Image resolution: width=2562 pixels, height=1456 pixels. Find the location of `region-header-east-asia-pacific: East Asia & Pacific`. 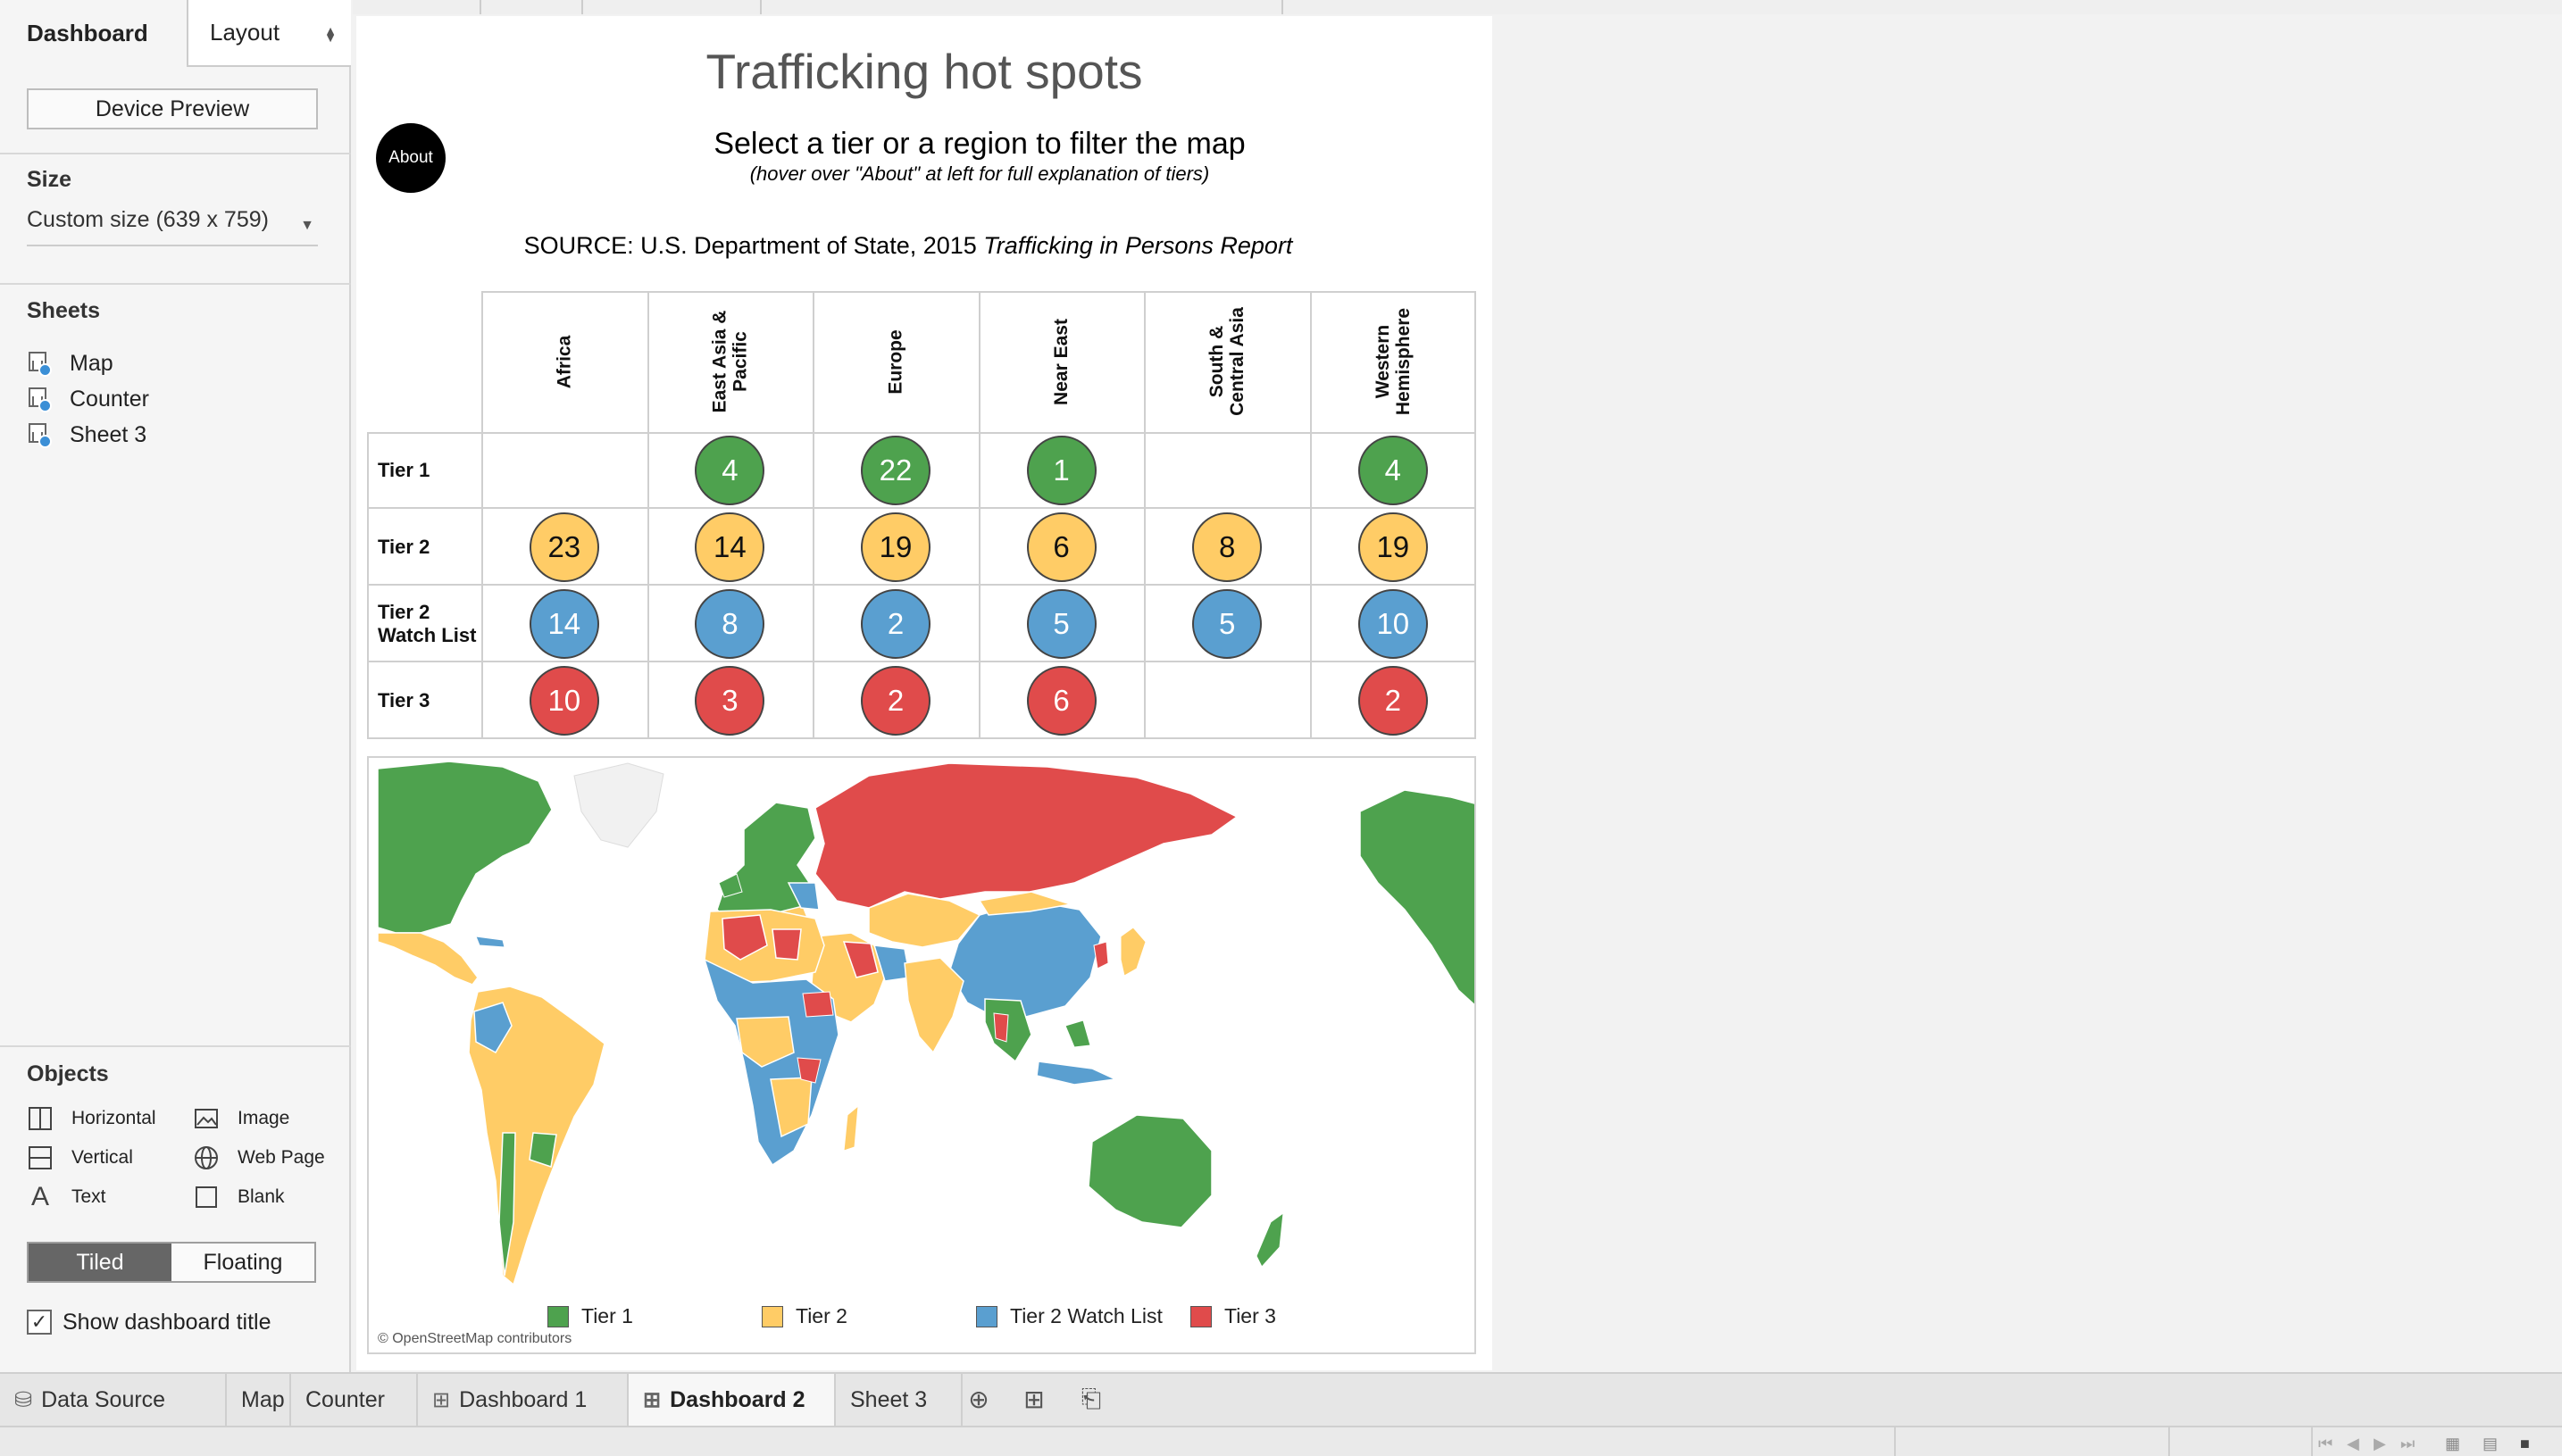

region-header-east-asia-pacific: East Asia & Pacific is located at coordinates (730, 361).